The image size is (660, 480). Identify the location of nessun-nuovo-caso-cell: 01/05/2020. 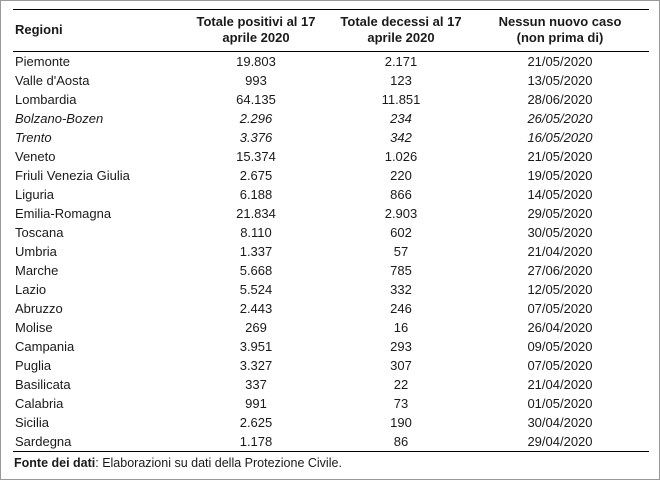
(560, 403).